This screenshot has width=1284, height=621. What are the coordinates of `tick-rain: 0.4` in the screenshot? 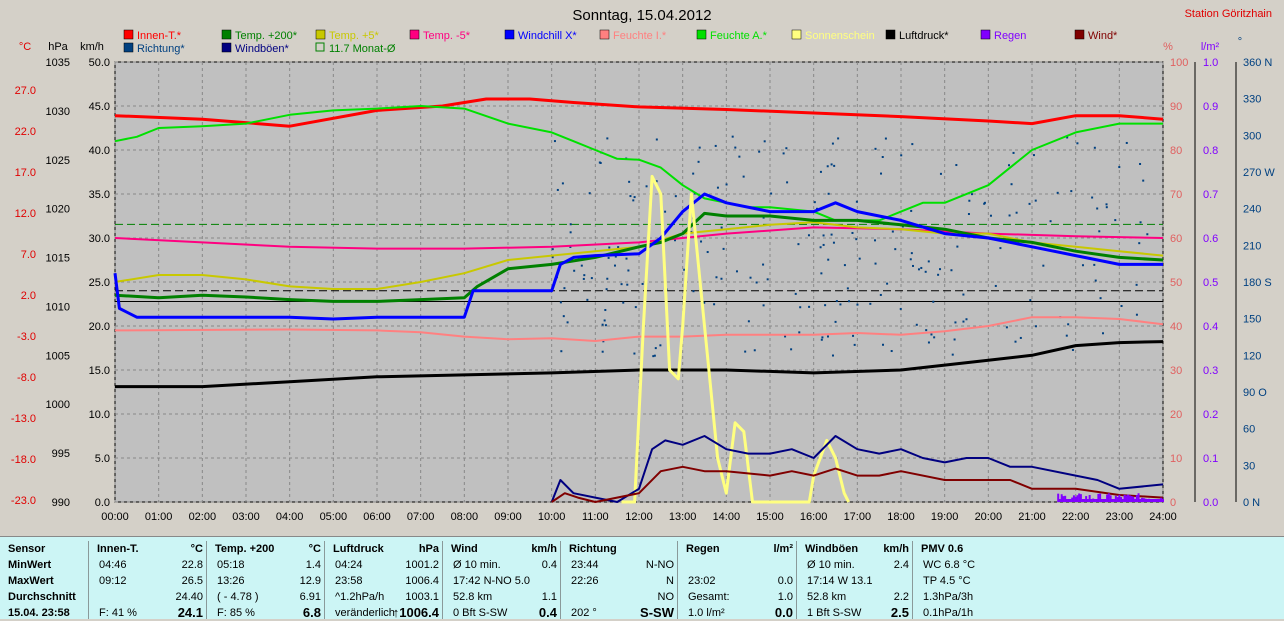 It's located at (1210, 327).